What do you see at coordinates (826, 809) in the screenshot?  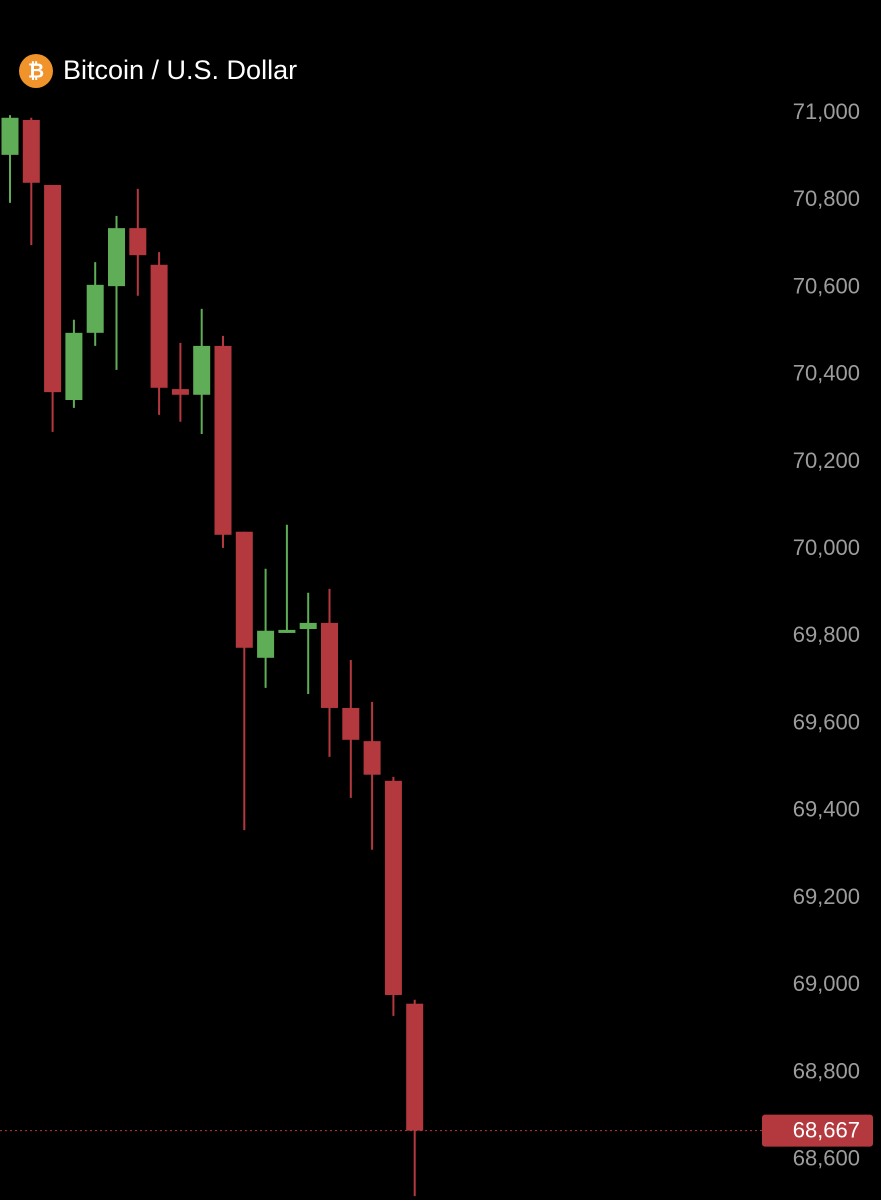 I see `y-tick-label: 69,400` at bounding box center [826, 809].